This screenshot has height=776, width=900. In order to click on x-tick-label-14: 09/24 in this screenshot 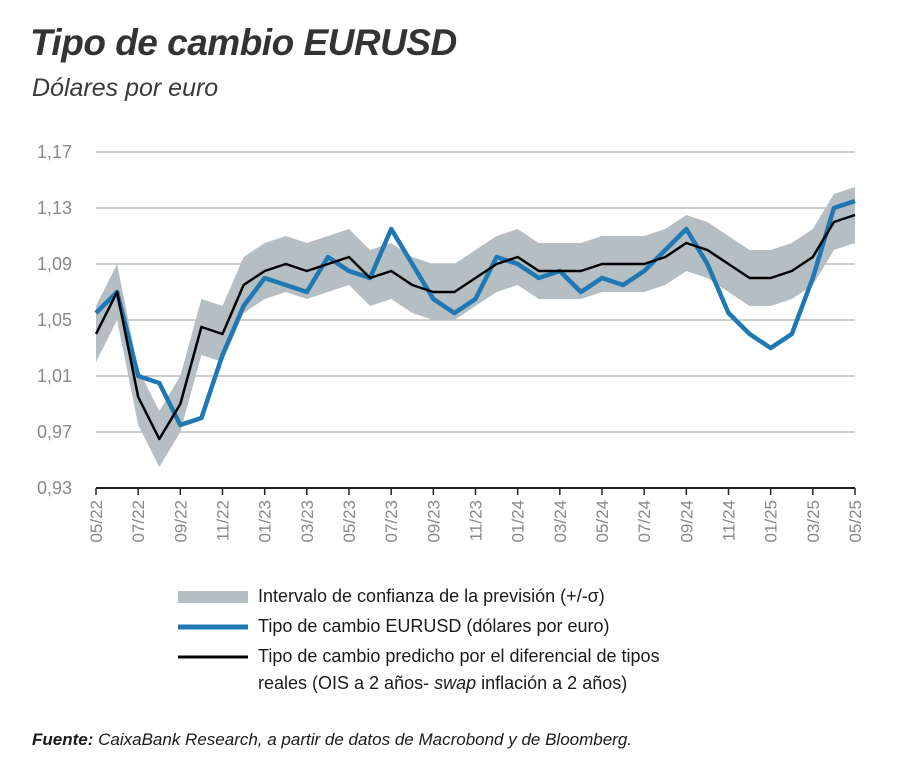, I will do `click(686, 521)`.